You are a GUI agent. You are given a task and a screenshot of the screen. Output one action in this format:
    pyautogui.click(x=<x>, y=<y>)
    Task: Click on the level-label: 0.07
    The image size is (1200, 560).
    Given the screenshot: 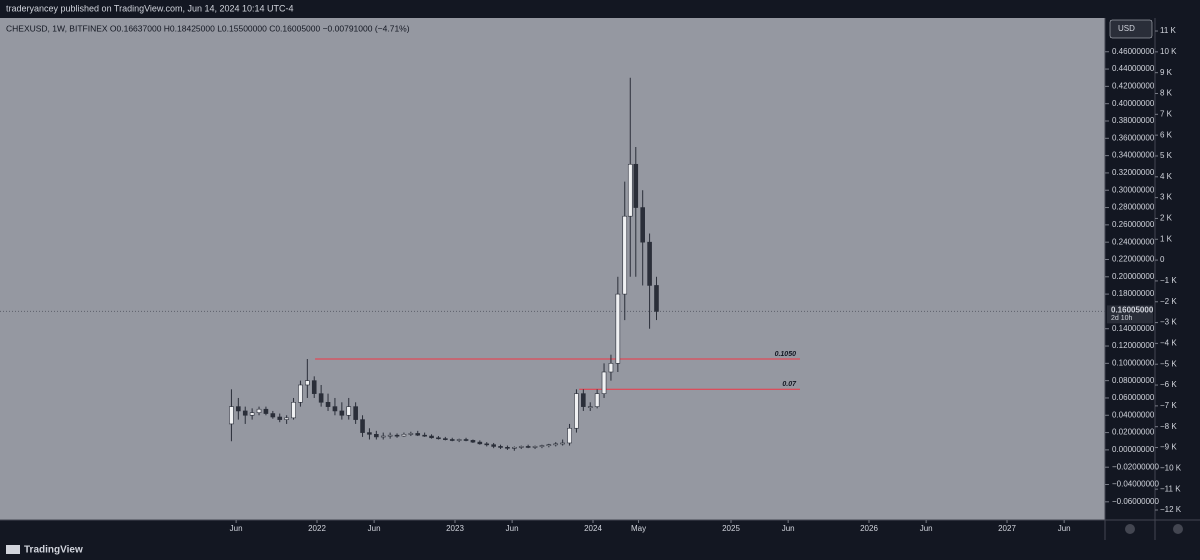 What is the action you would take?
    pyautogui.click(x=789, y=384)
    